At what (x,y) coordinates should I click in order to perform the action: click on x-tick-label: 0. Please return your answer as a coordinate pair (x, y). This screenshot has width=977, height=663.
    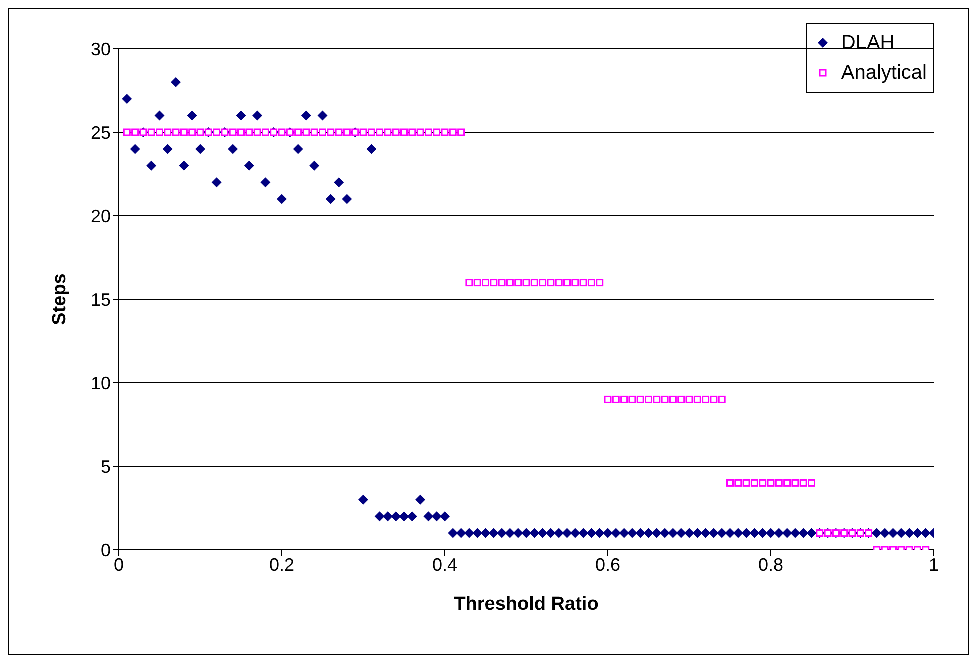
    Looking at the image, I should click on (119, 564).